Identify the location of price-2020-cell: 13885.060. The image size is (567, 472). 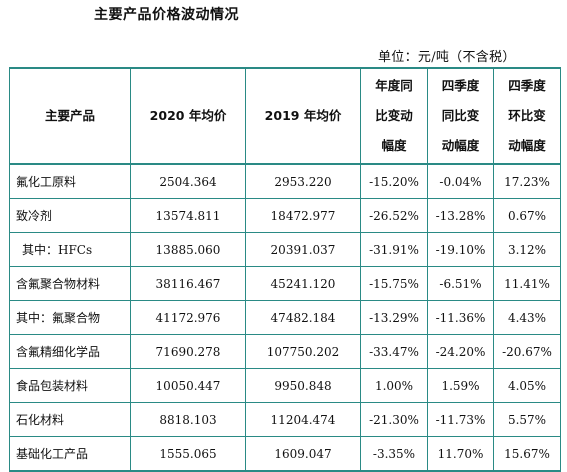
(188, 249).